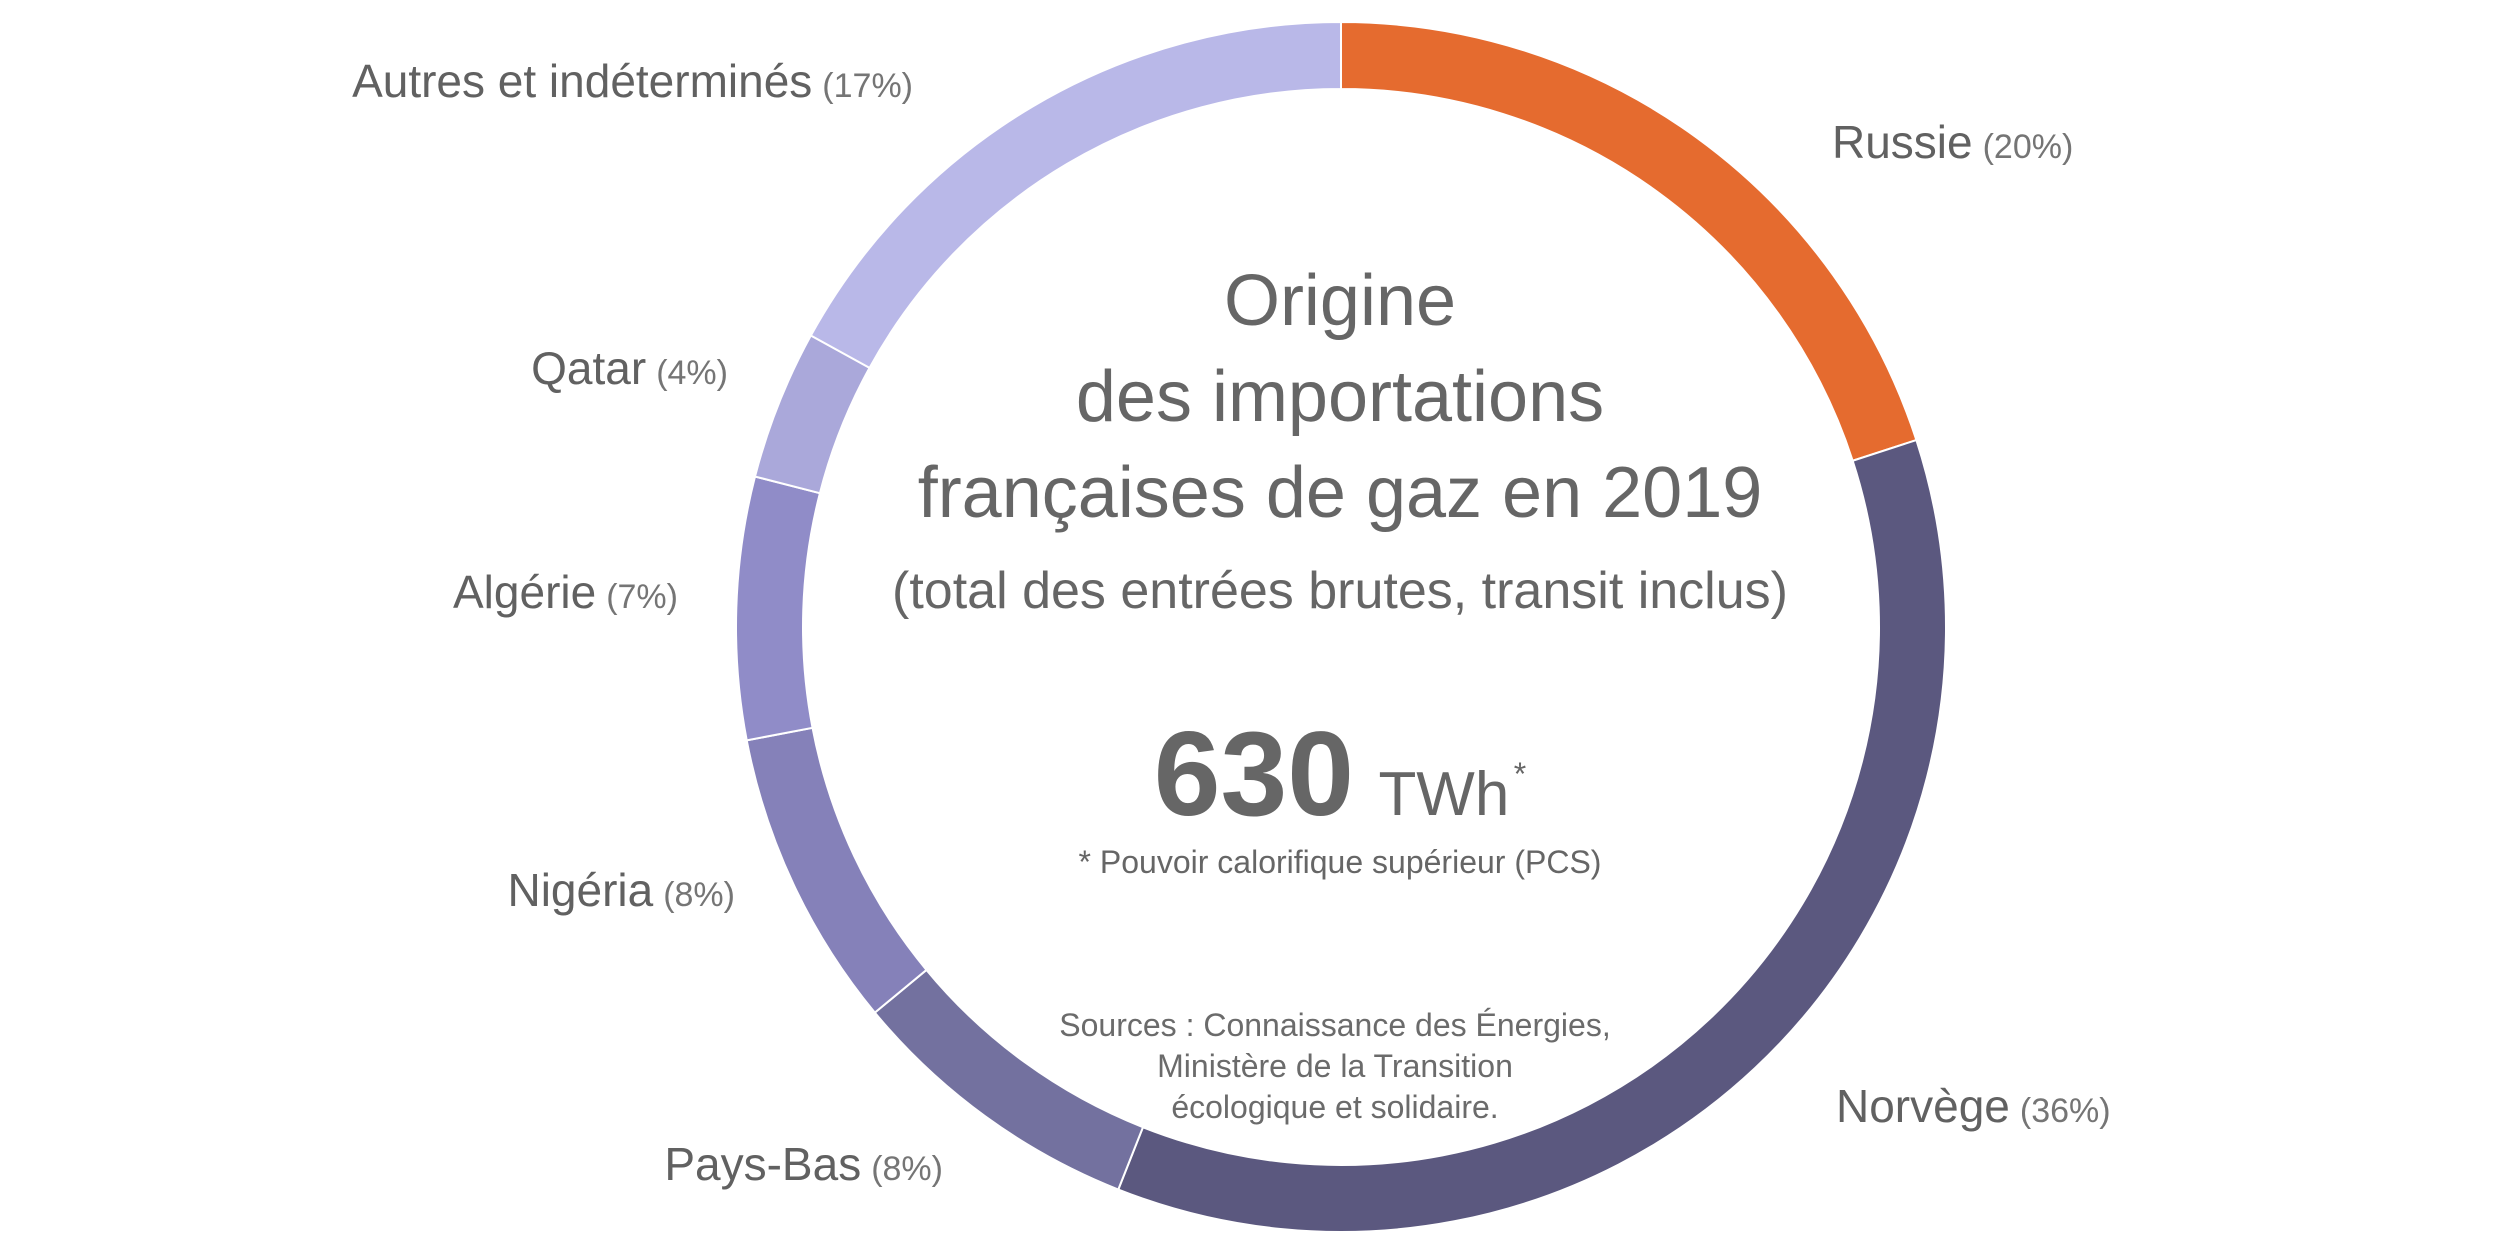 Image resolution: width=2500 pixels, height=1250 pixels. I want to click on slice-label-percent: (7%), so click(642, 597).